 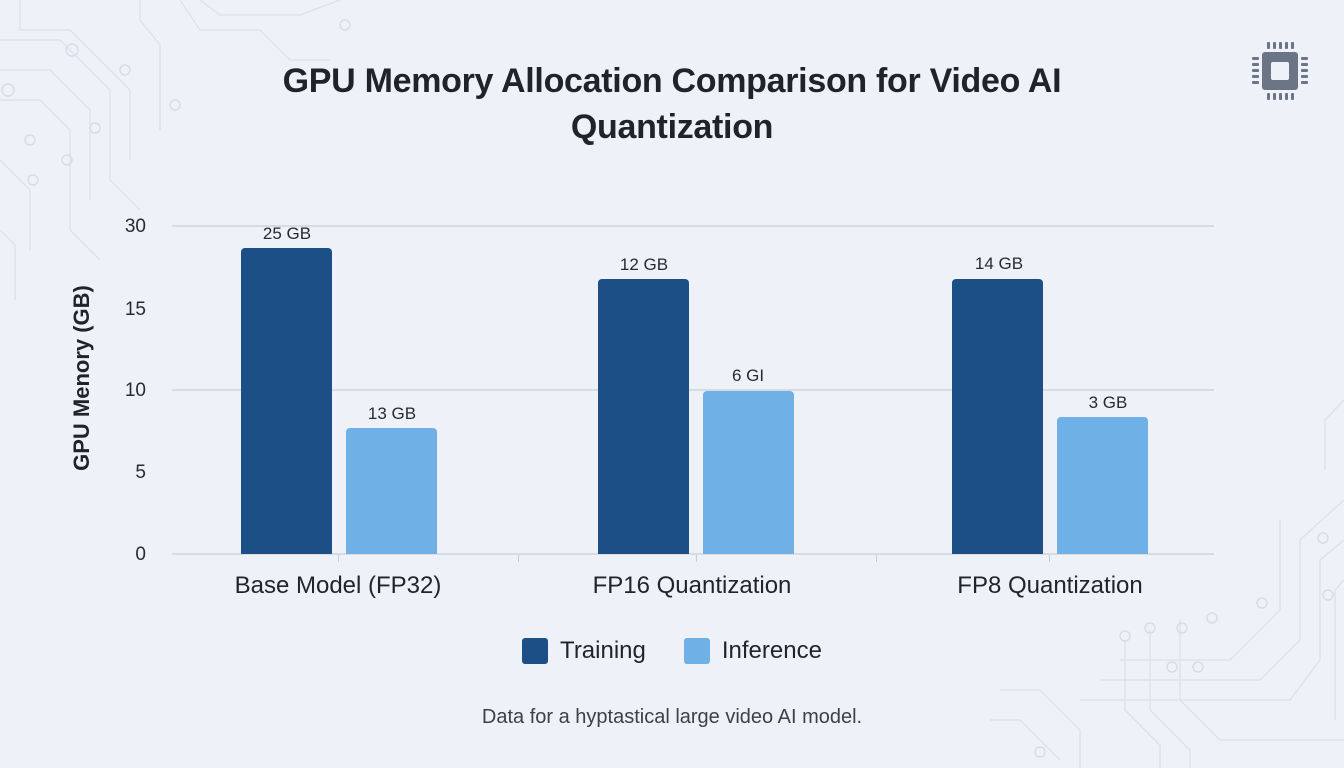 I want to click on data-label-training-base-model: 25 GB, so click(x=287, y=233).